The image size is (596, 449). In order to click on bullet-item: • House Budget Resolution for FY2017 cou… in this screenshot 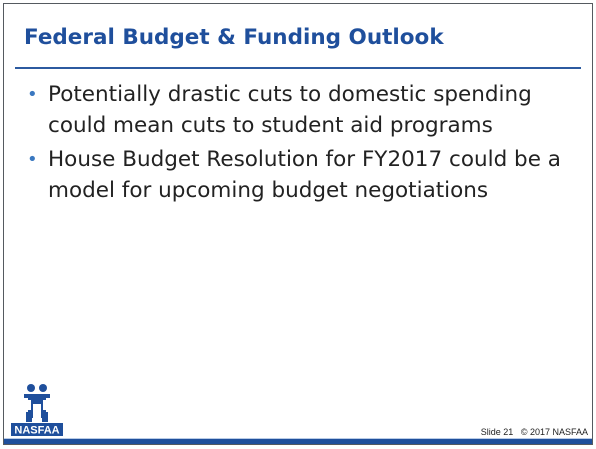, I will do `click(302, 175)`.